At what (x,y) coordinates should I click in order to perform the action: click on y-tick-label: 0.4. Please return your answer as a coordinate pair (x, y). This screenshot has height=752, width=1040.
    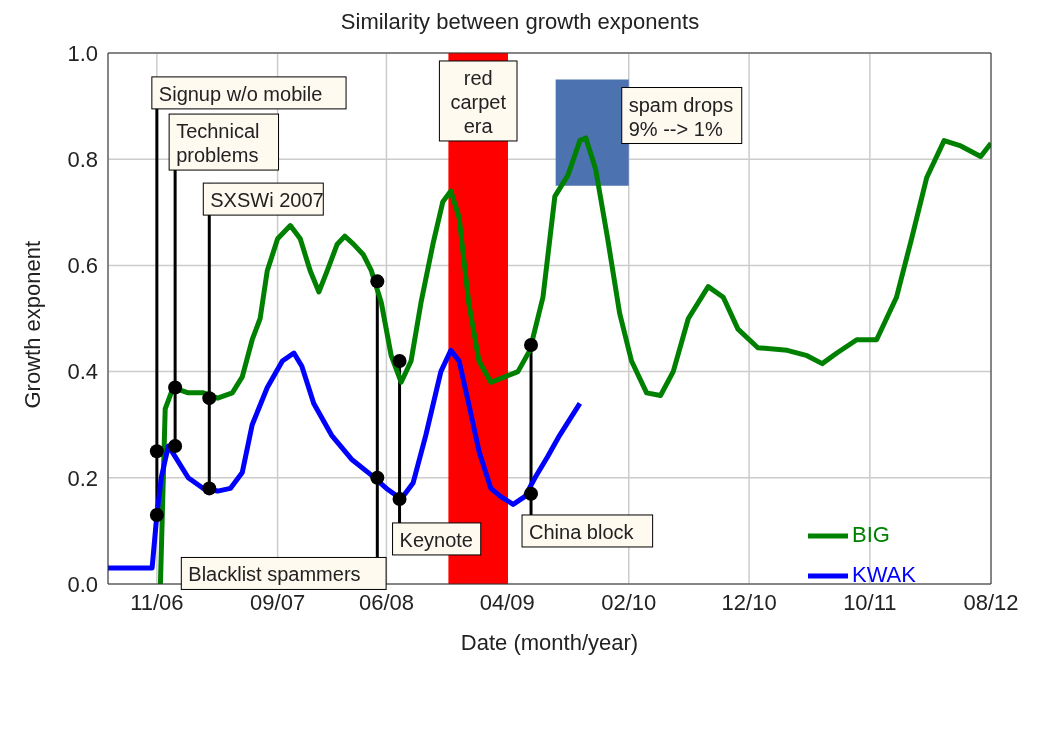
    Looking at the image, I should click on (82, 372).